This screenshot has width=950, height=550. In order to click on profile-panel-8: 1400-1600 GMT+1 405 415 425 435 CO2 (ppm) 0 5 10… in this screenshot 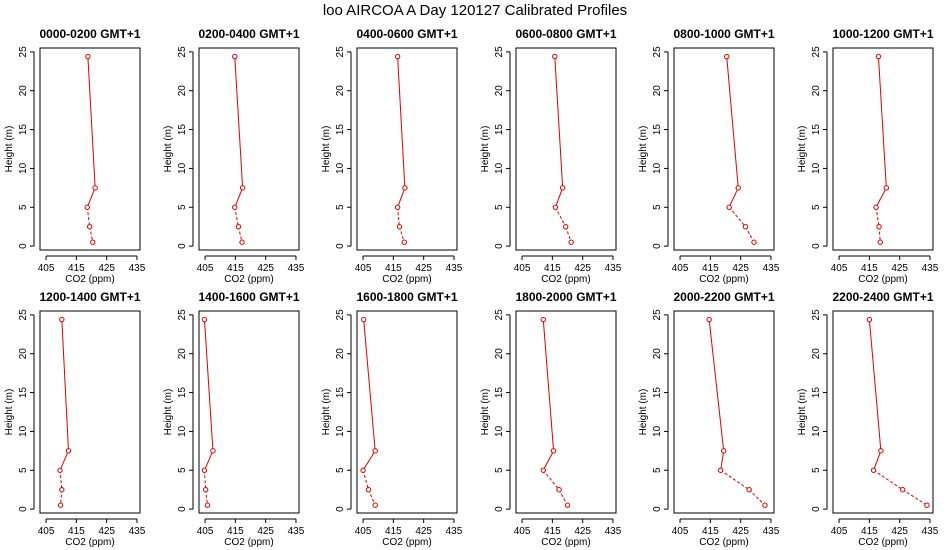, I will do `click(234, 419)`.